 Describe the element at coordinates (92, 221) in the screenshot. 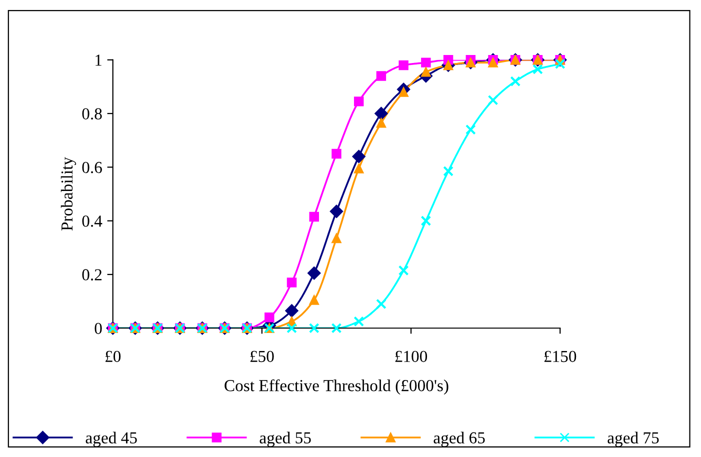

I see `y-tick-label: 0.4` at that location.